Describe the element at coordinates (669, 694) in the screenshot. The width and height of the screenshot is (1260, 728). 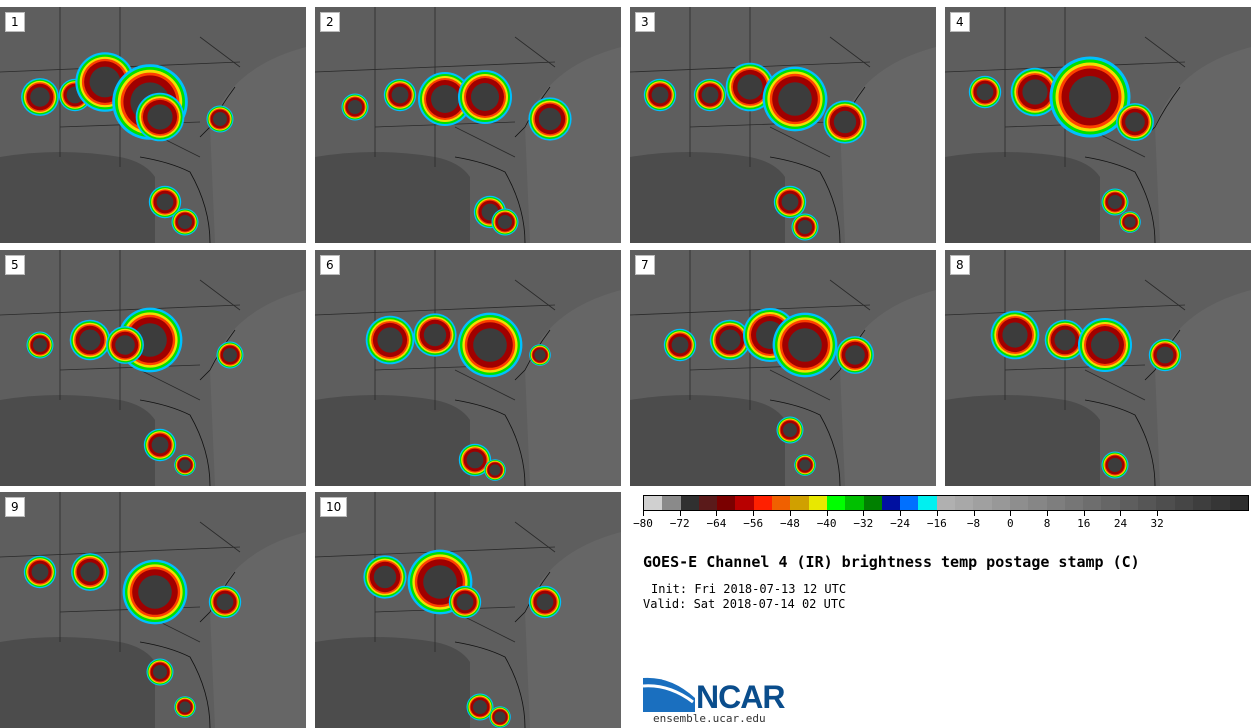
I see `ncar-logo-icon` at that location.